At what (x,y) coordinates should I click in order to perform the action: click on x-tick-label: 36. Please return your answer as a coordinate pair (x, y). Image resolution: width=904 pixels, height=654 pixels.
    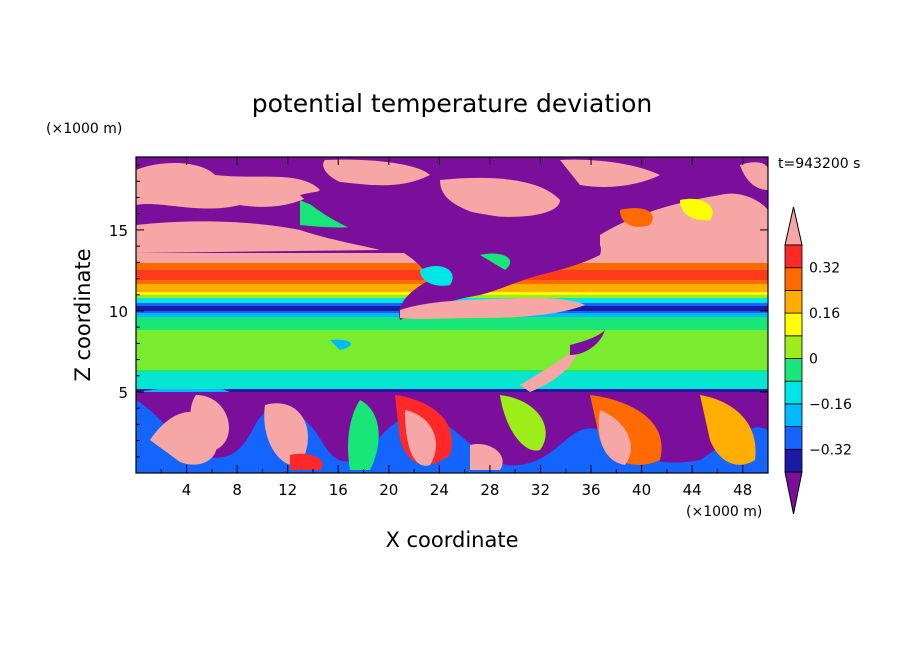
    Looking at the image, I should click on (590, 490).